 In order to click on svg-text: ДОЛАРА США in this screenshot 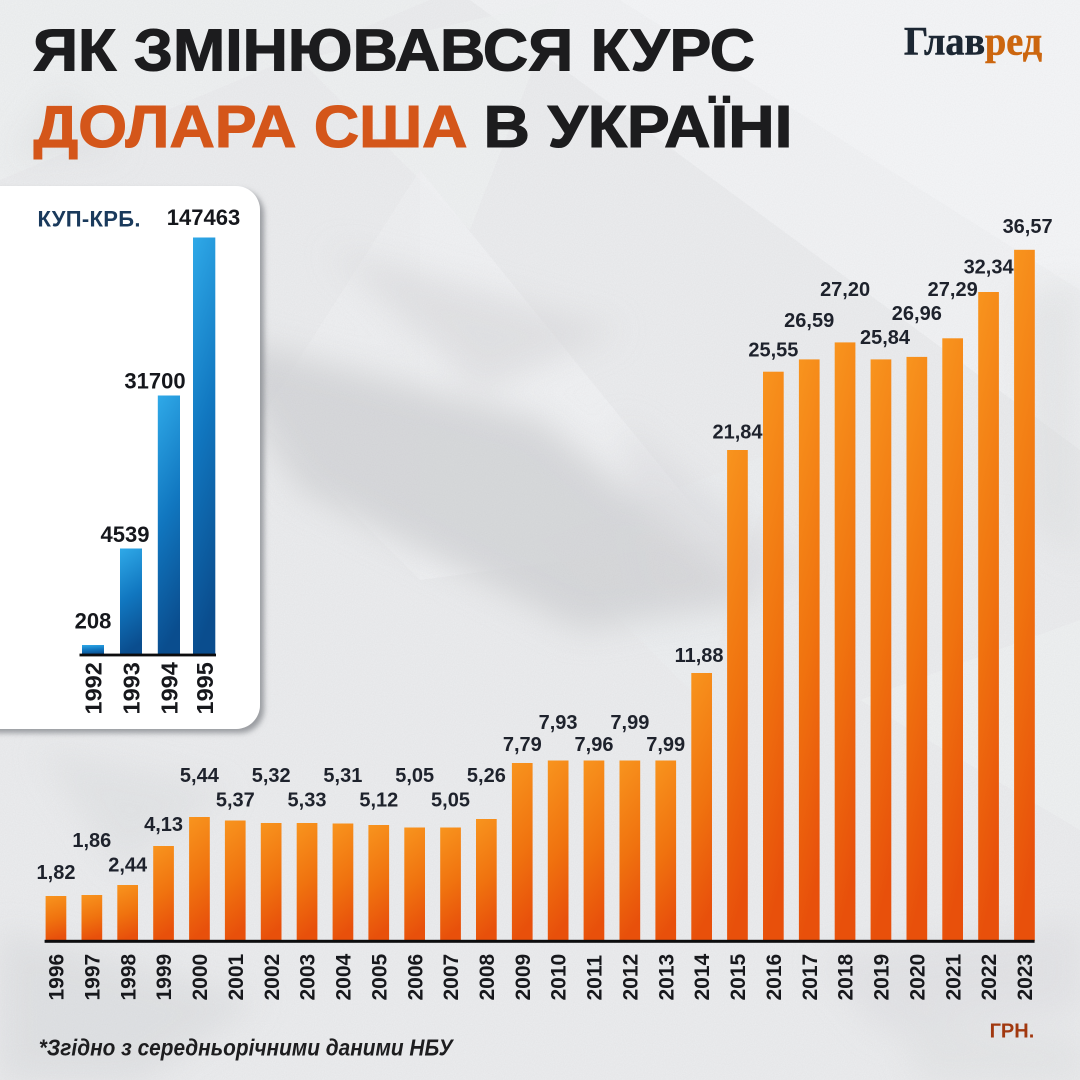, I will do `click(251, 127)`.